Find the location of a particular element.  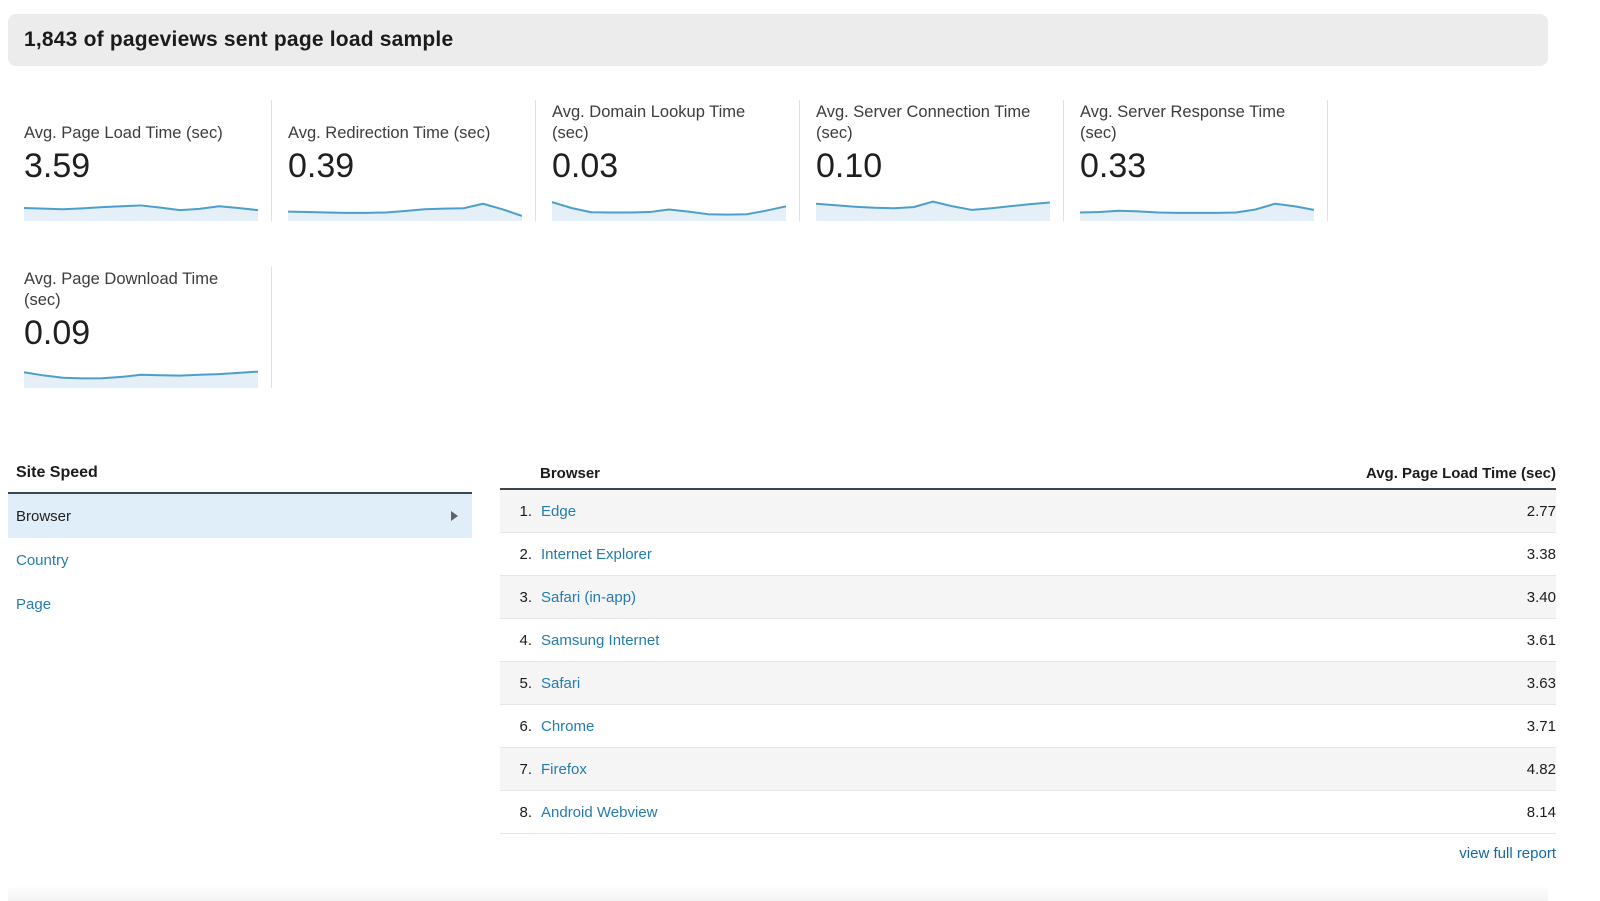

scorecard-label: Avg. Page Load Time (sec) is located at coordinates (123, 133).